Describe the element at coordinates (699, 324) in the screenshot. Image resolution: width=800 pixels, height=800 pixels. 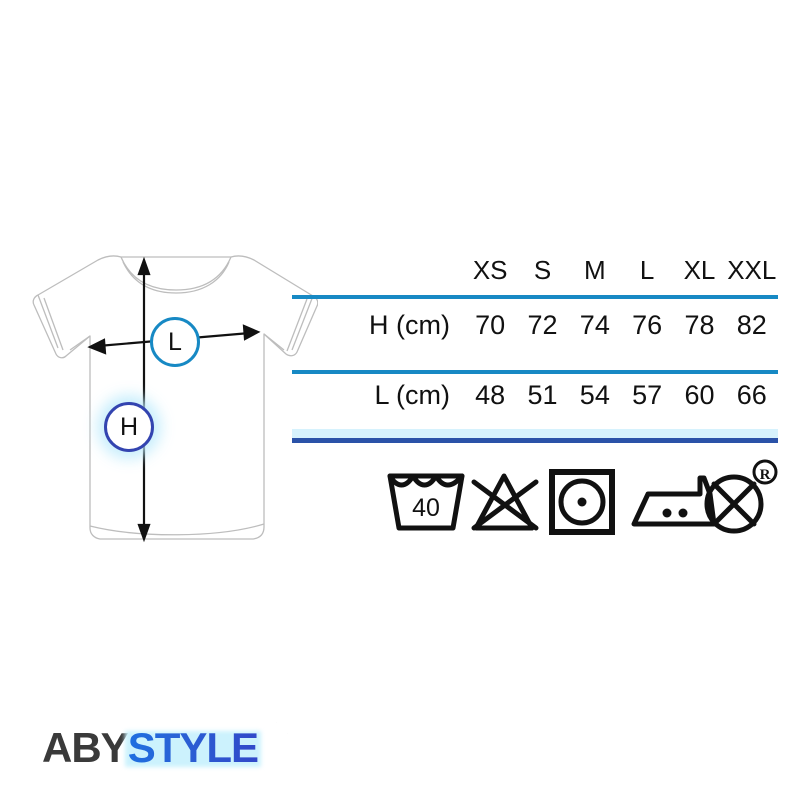
I see `cell-h-xl: 78` at that location.